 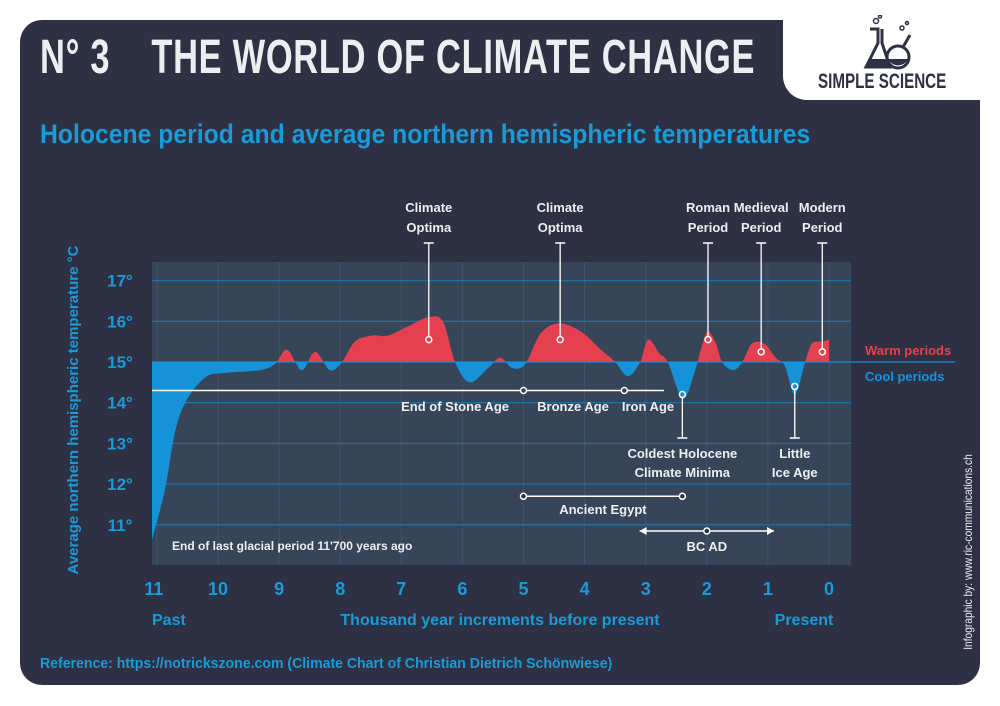 What do you see at coordinates (585, 589) in the screenshot?
I see `x-tick-label: 4` at bounding box center [585, 589].